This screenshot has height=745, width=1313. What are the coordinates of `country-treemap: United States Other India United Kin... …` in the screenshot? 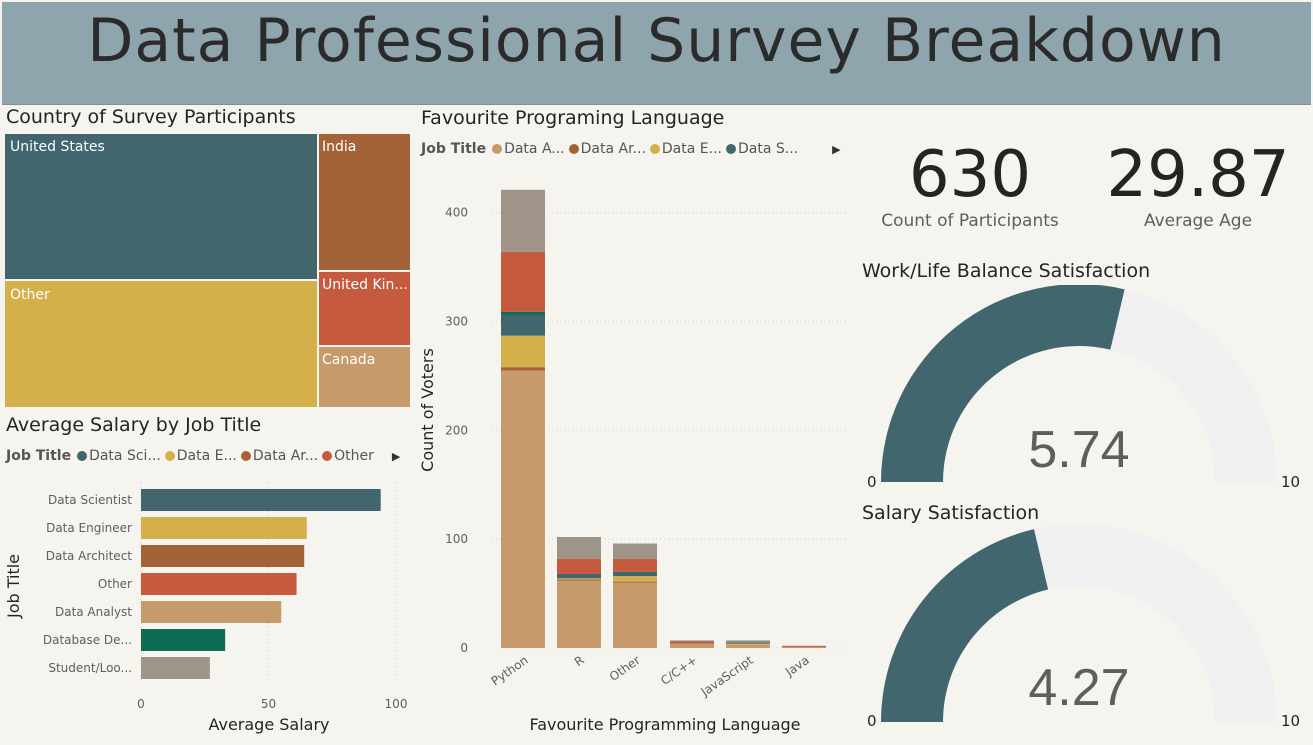 It's located at (207, 270).